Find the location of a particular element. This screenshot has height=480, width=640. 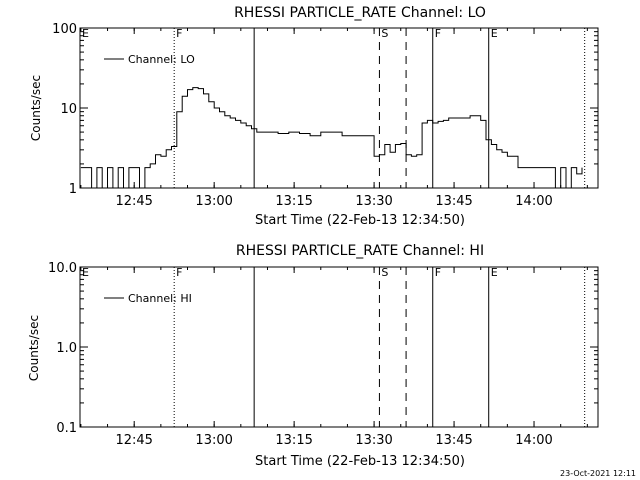

y-tick-label: 0.1 is located at coordinates (66, 428).